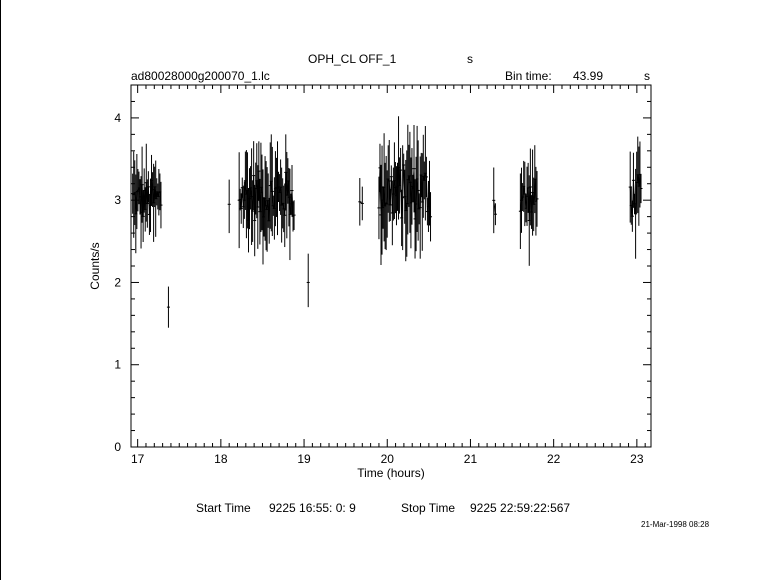 The height and width of the screenshot is (580, 781). What do you see at coordinates (554, 459) in the screenshot?
I see `x-tick-label: 22` at bounding box center [554, 459].